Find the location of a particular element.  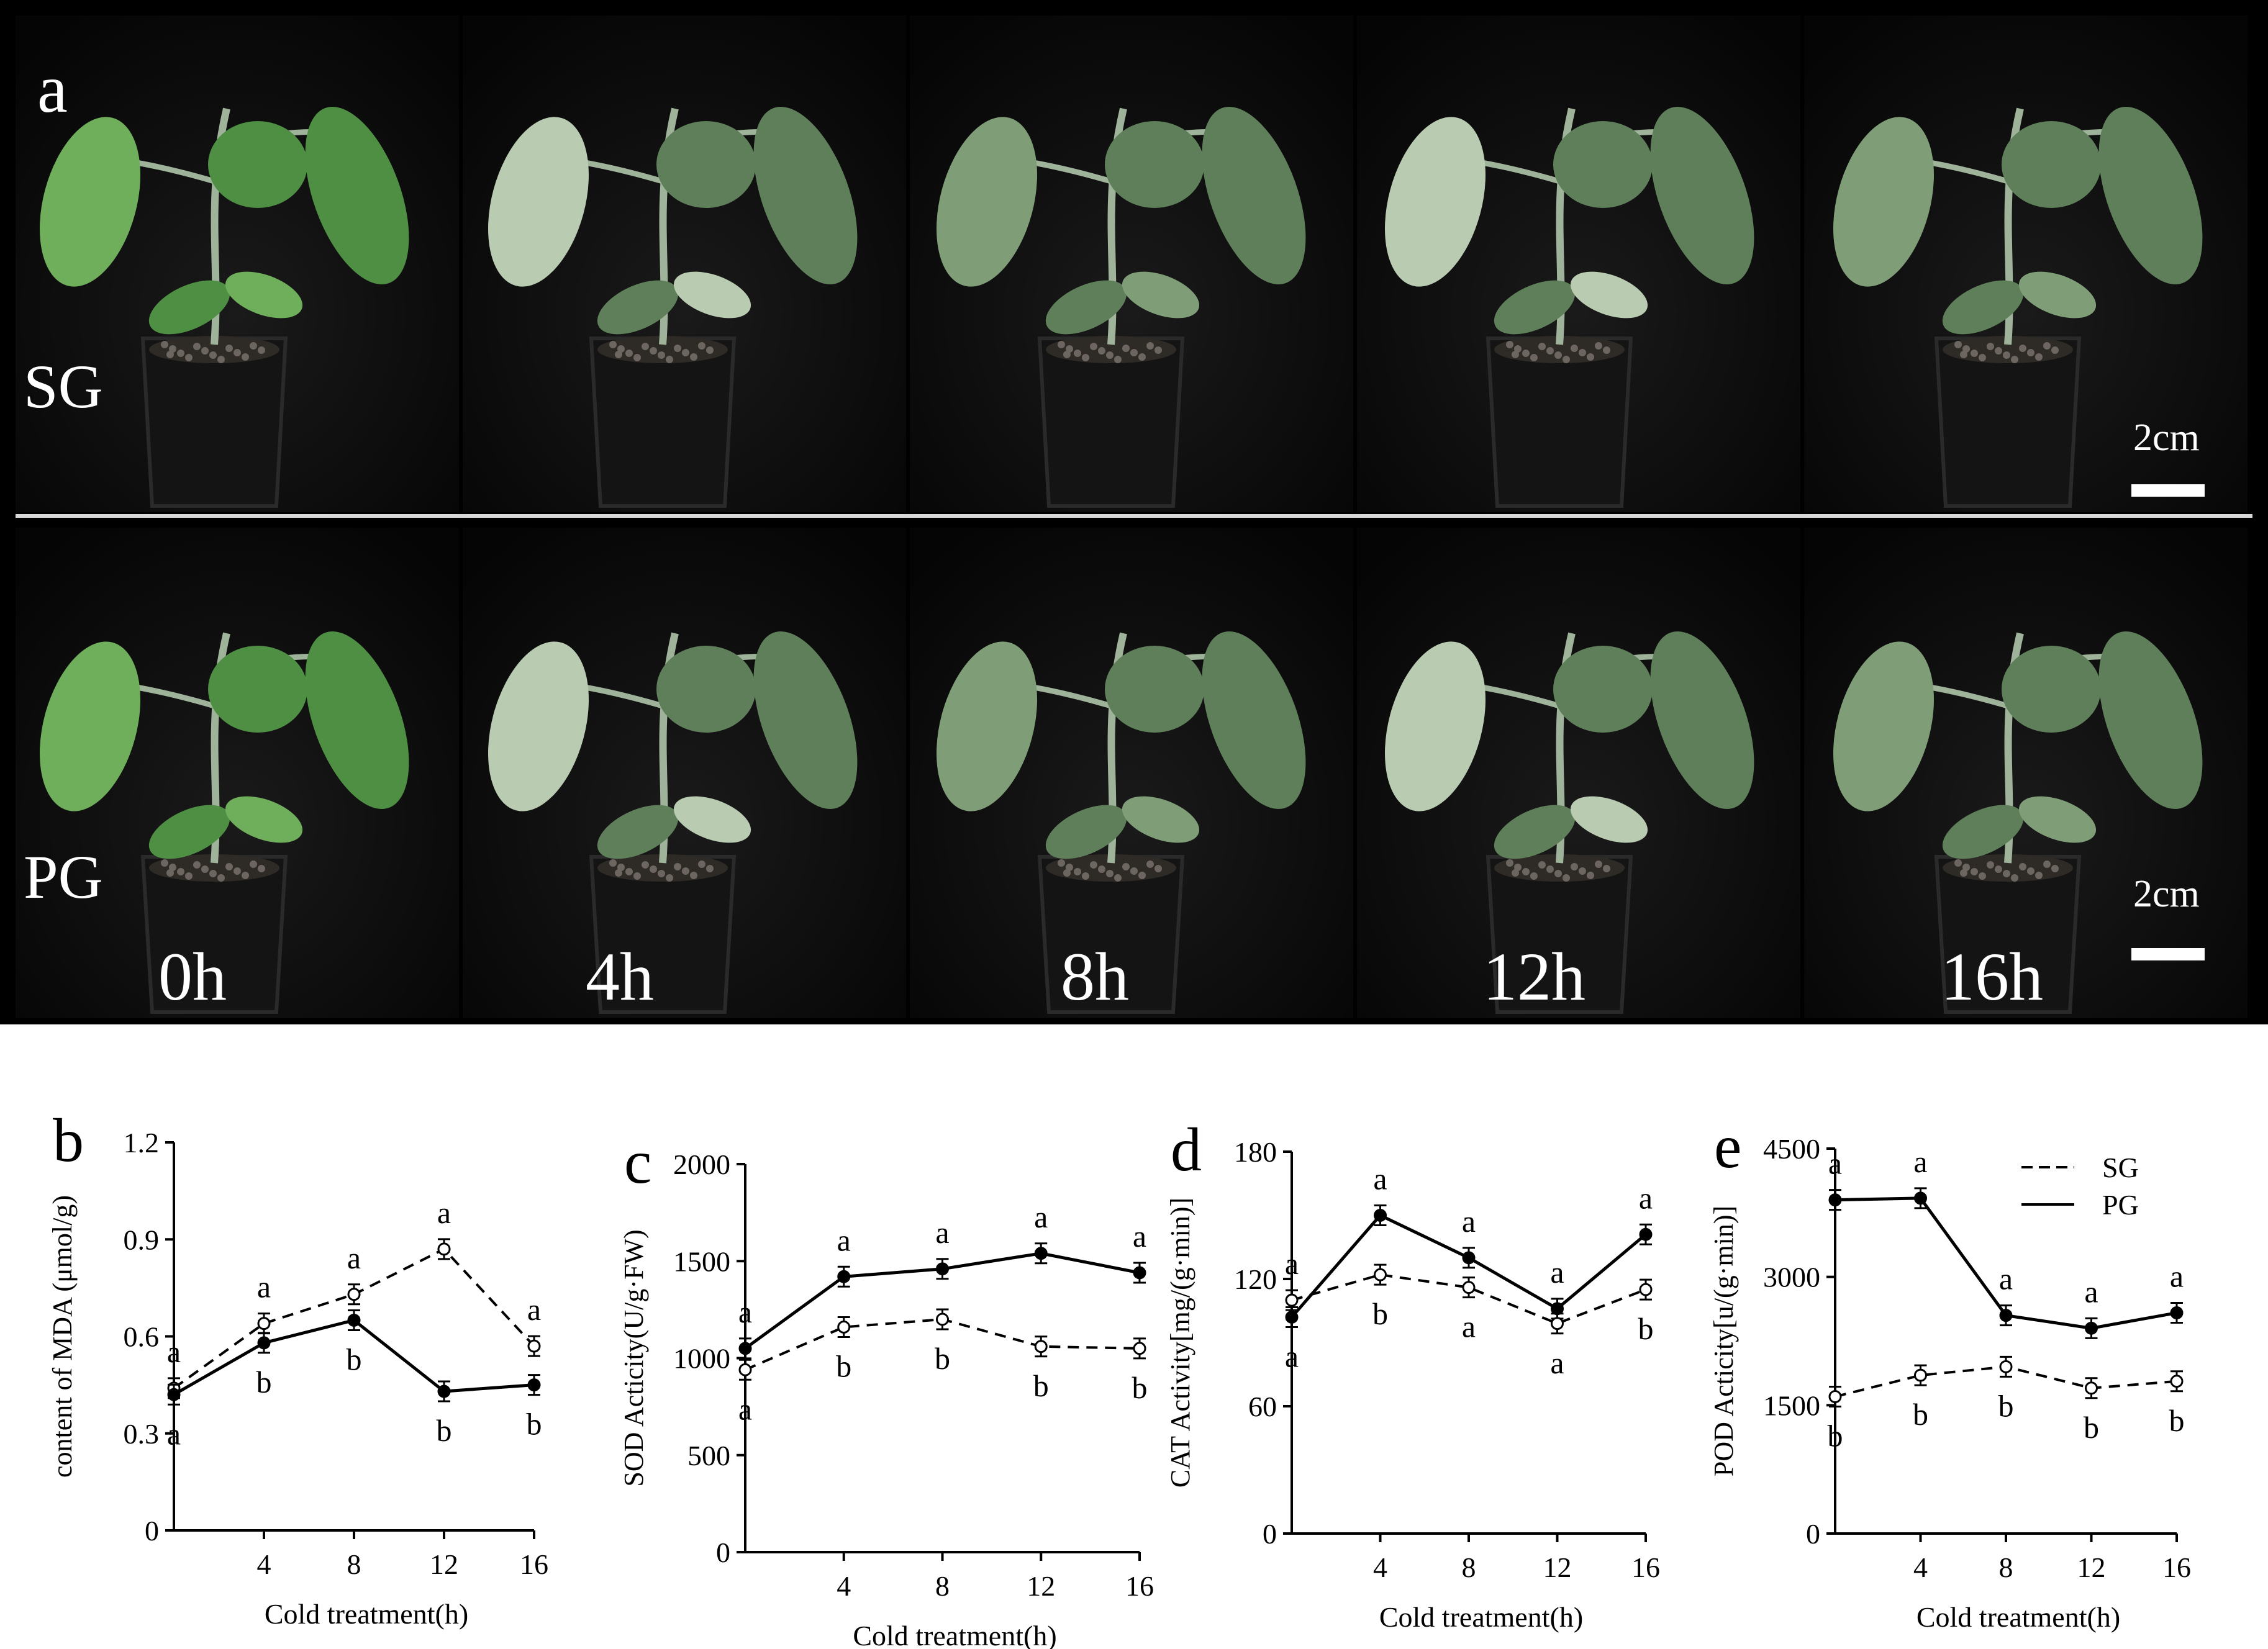

plant-photo-pg-12h is located at coordinates (1578, 773).